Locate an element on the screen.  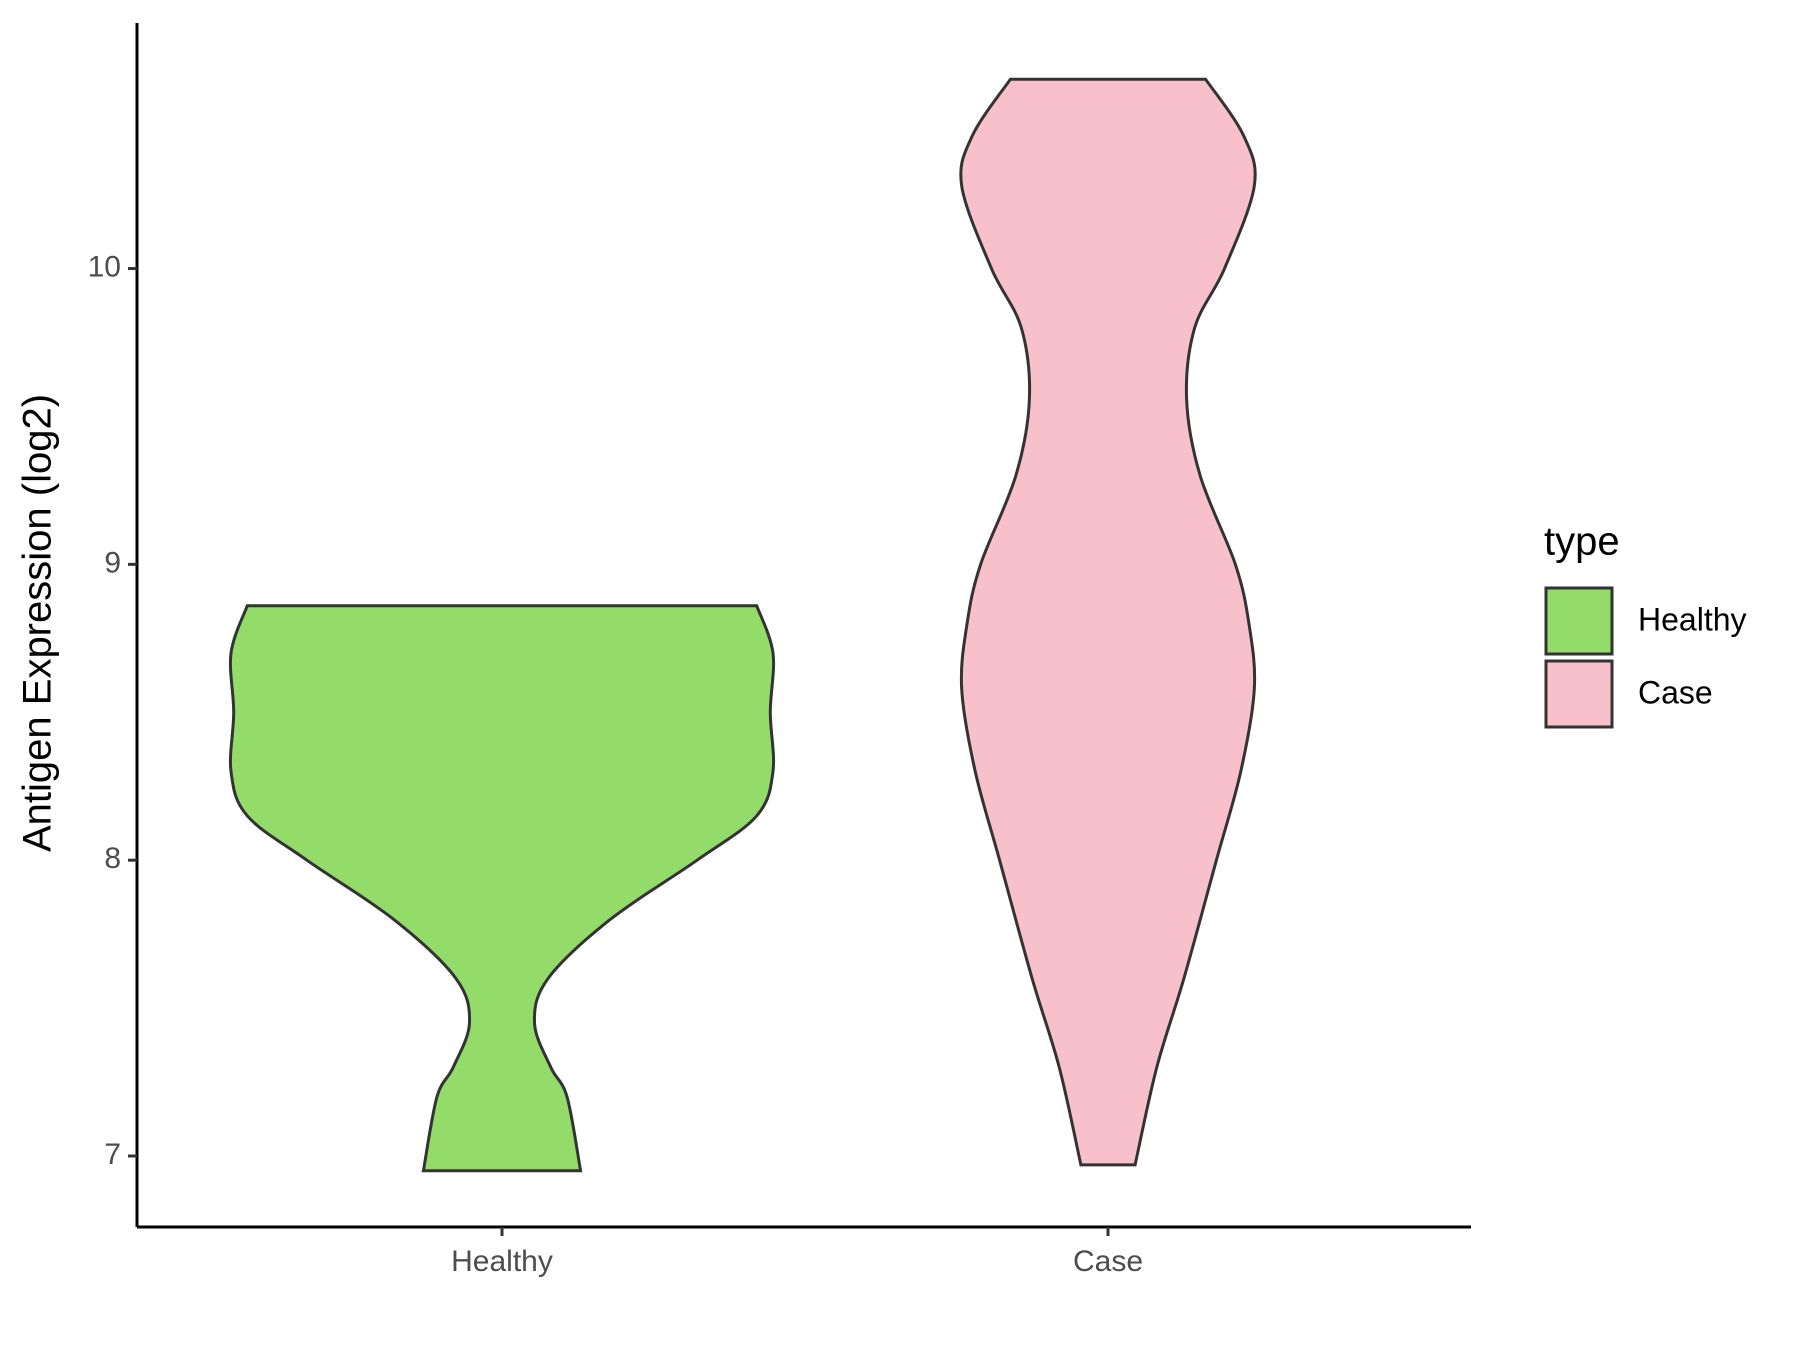
y-axis-title: Antigen Expression (log2) is located at coordinates (38, 623).